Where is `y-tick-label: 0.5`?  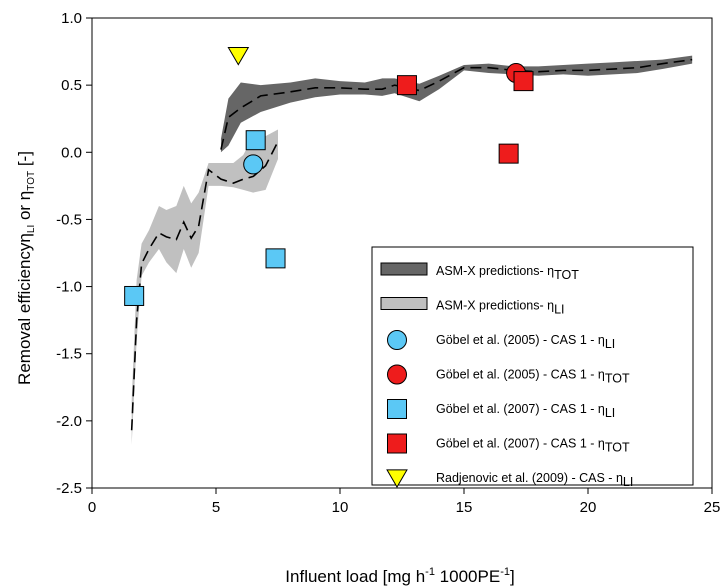 y-tick-label: 0.5 is located at coordinates (71, 85).